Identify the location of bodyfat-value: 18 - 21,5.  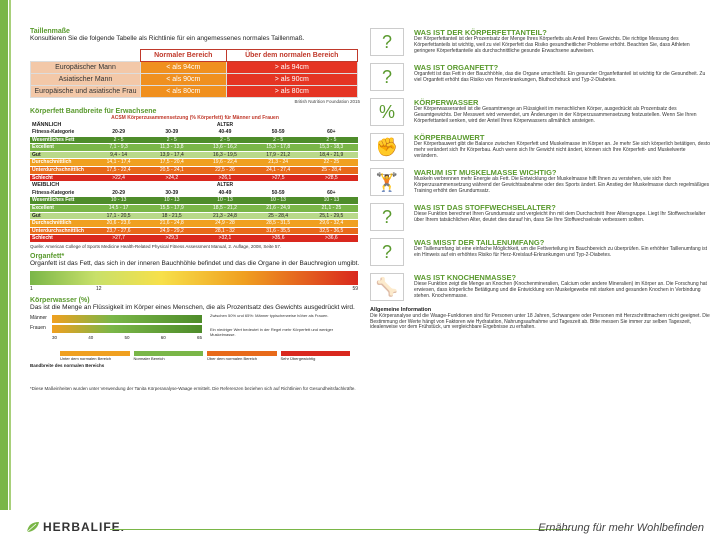
(172, 216).